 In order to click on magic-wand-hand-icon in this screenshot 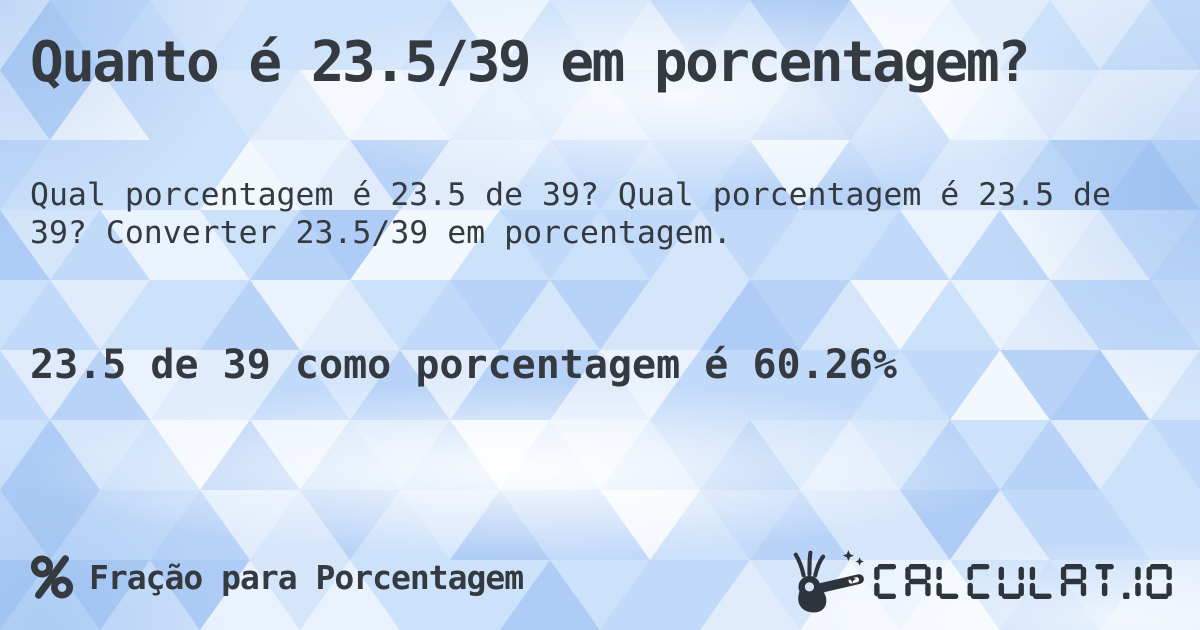, I will do `click(828, 581)`.